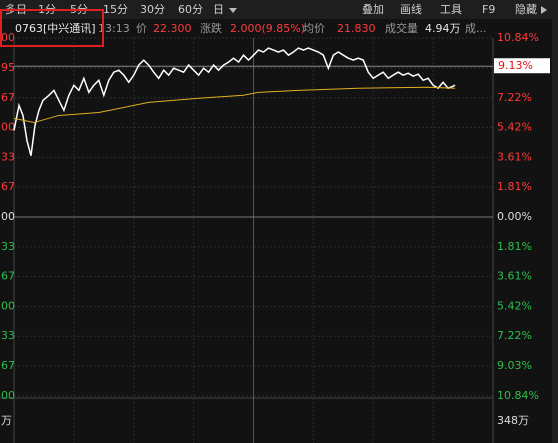  Describe the element at coordinates (279, 9) in the screenshot. I see `toolbar` at that location.